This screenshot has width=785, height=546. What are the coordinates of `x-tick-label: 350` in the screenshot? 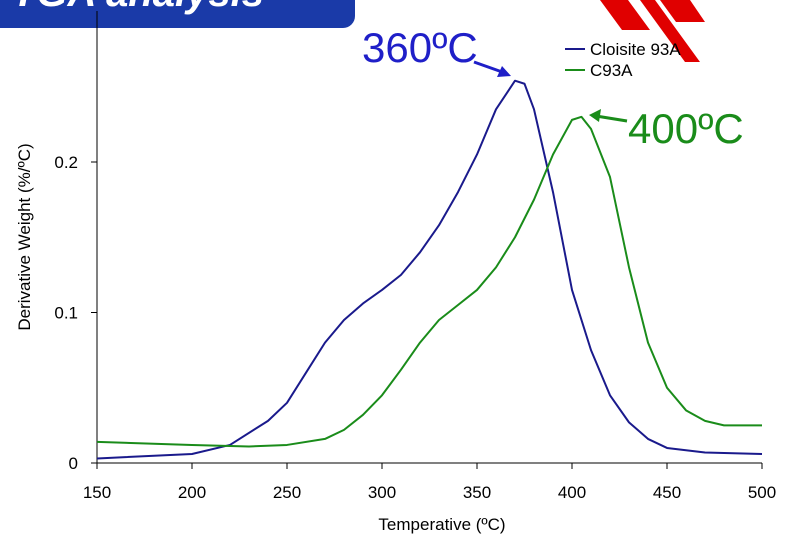 It's located at (477, 492).